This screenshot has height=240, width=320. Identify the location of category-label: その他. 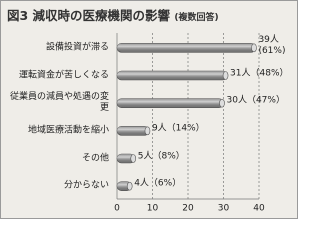
(95, 158).